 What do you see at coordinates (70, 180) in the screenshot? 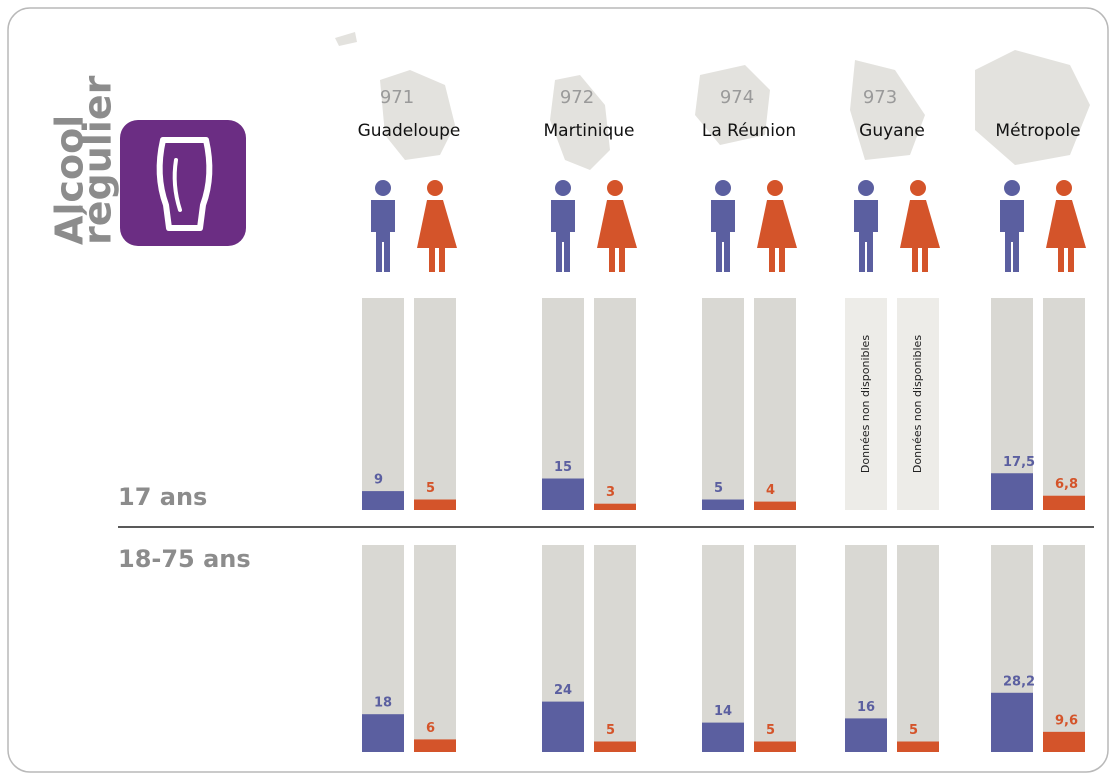
I see `title-line: Alcool` at bounding box center [70, 180].